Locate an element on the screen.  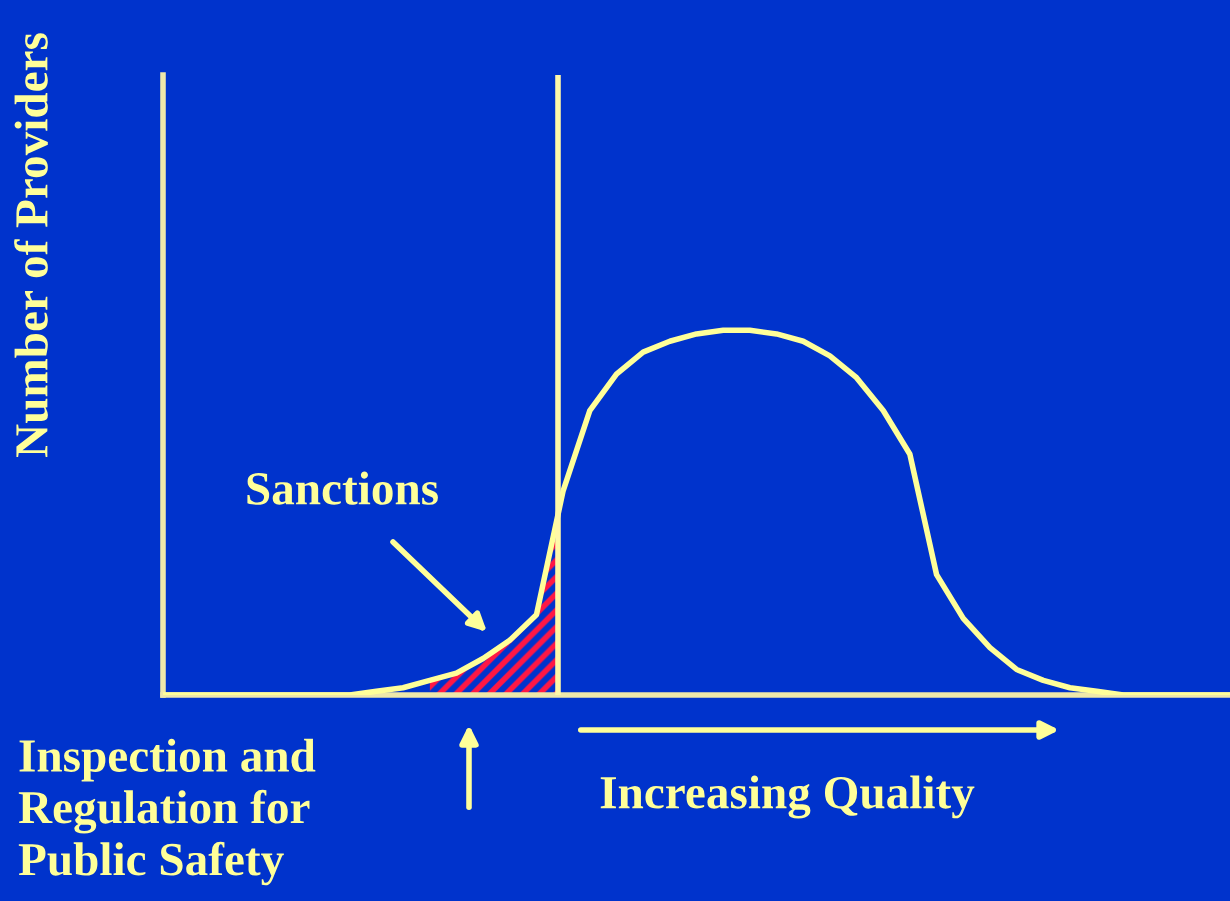
text: Inspection and Regulation for Public Safety is located at coordinates (167, 812).